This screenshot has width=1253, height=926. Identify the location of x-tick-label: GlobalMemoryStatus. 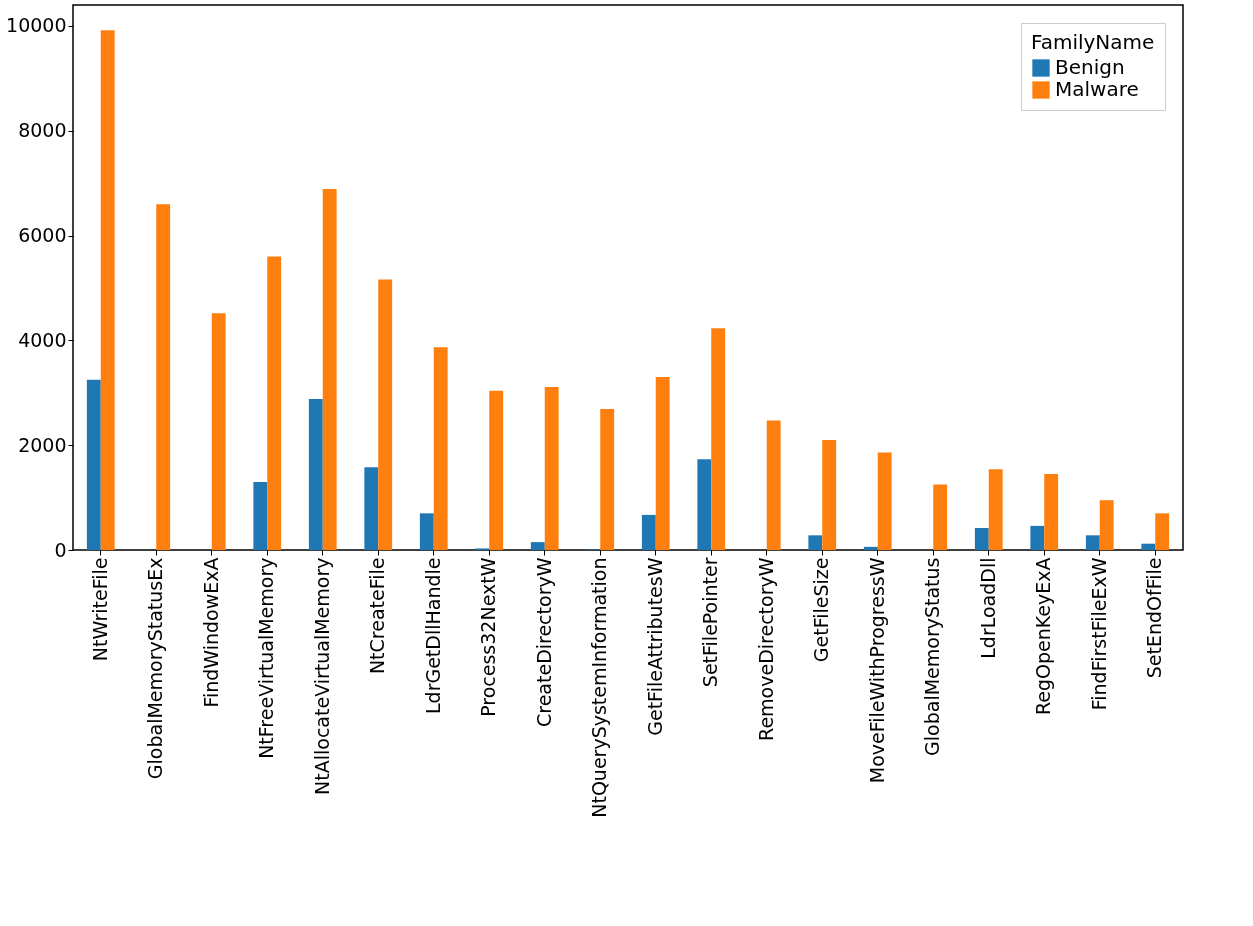
(932, 656).